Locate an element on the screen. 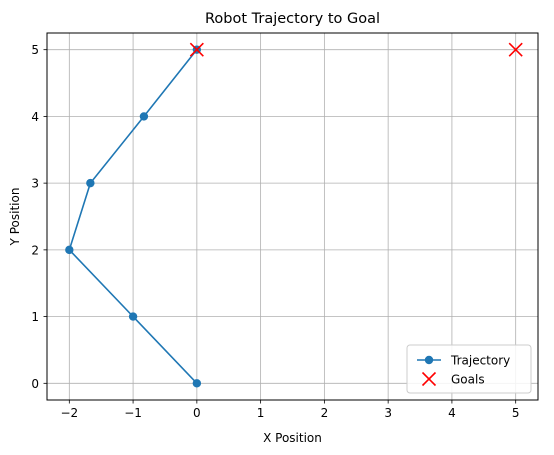 Image resolution: width=554 pixels, height=455 pixels. legend: Trajectory Goals is located at coordinates (469, 369).